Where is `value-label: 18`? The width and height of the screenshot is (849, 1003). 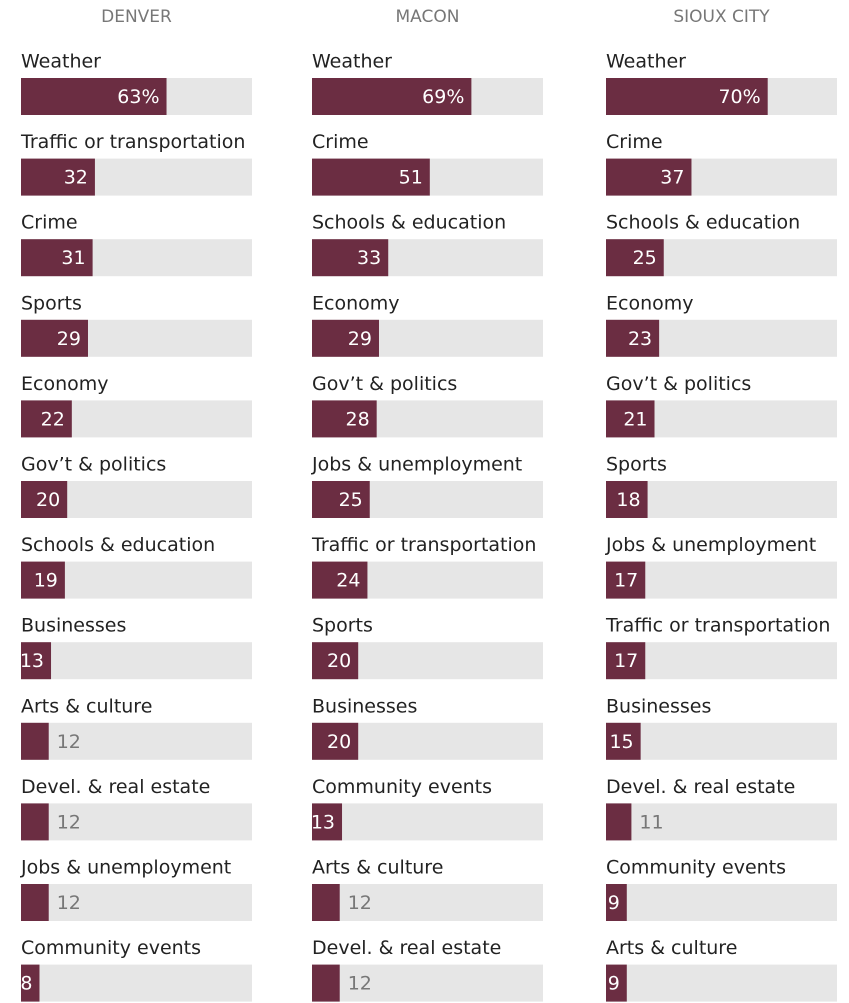
value-label: 18 is located at coordinates (628, 500).